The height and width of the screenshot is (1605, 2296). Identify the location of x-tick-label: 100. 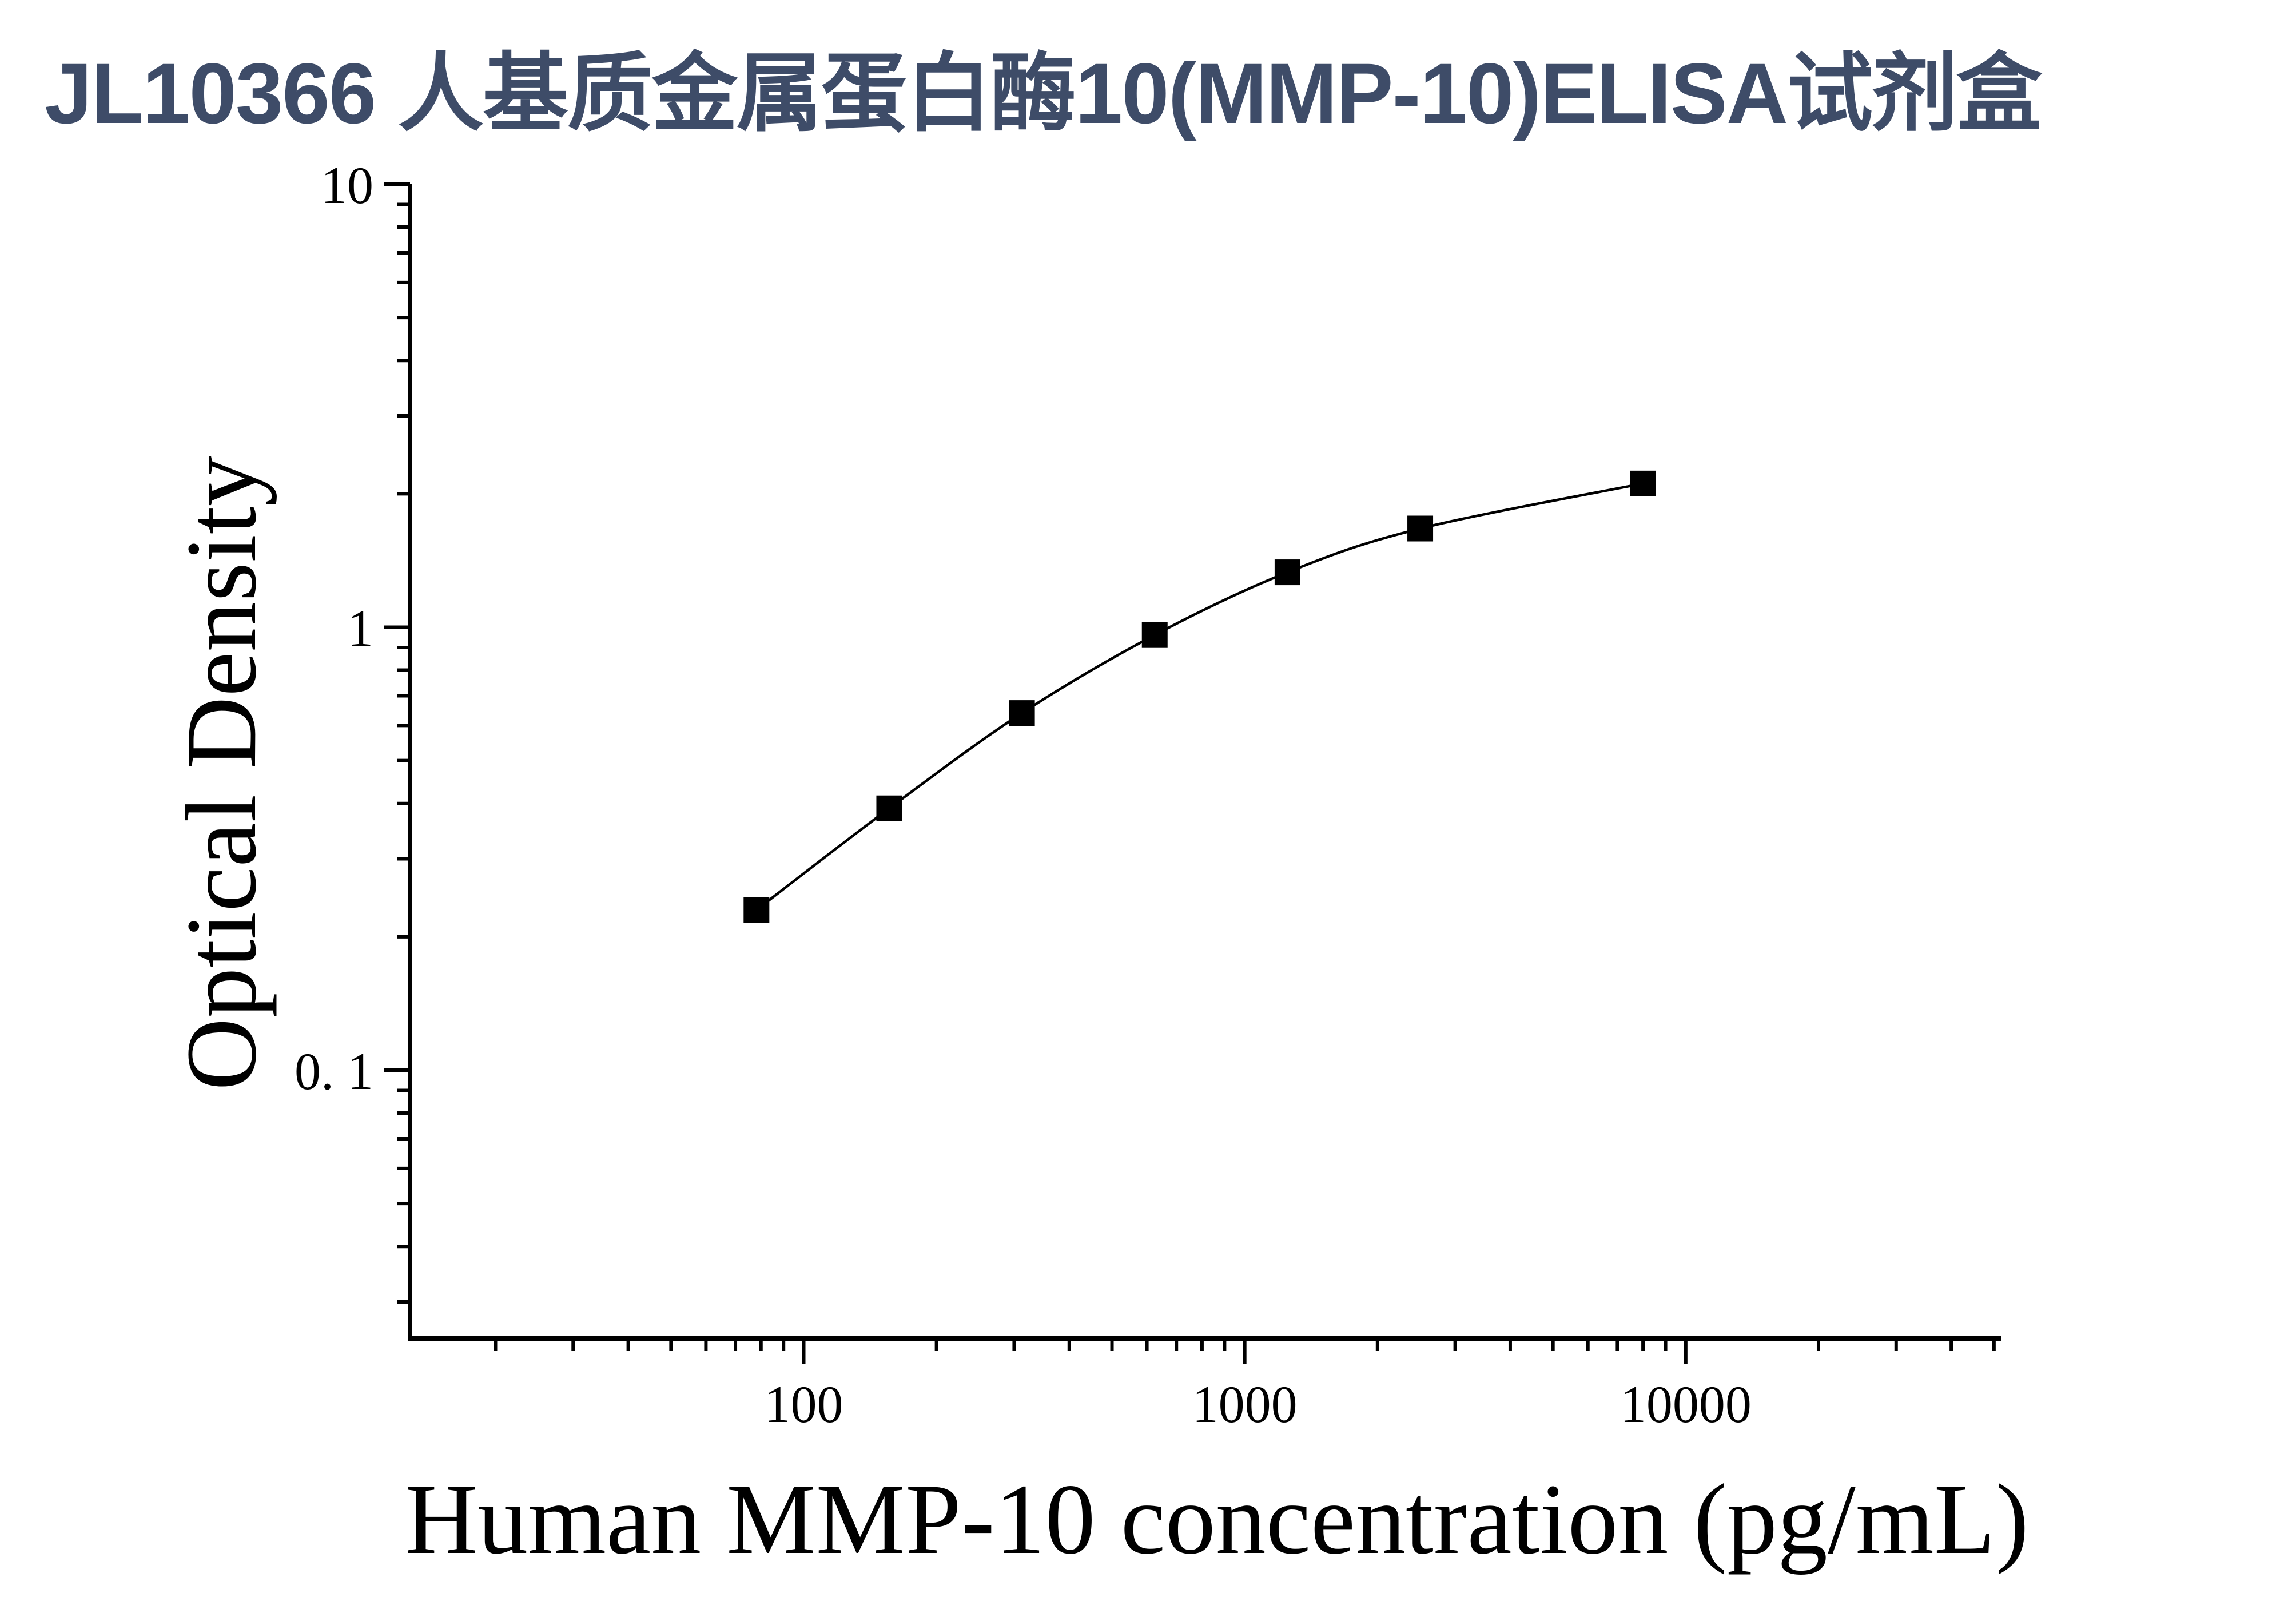
(804, 1404).